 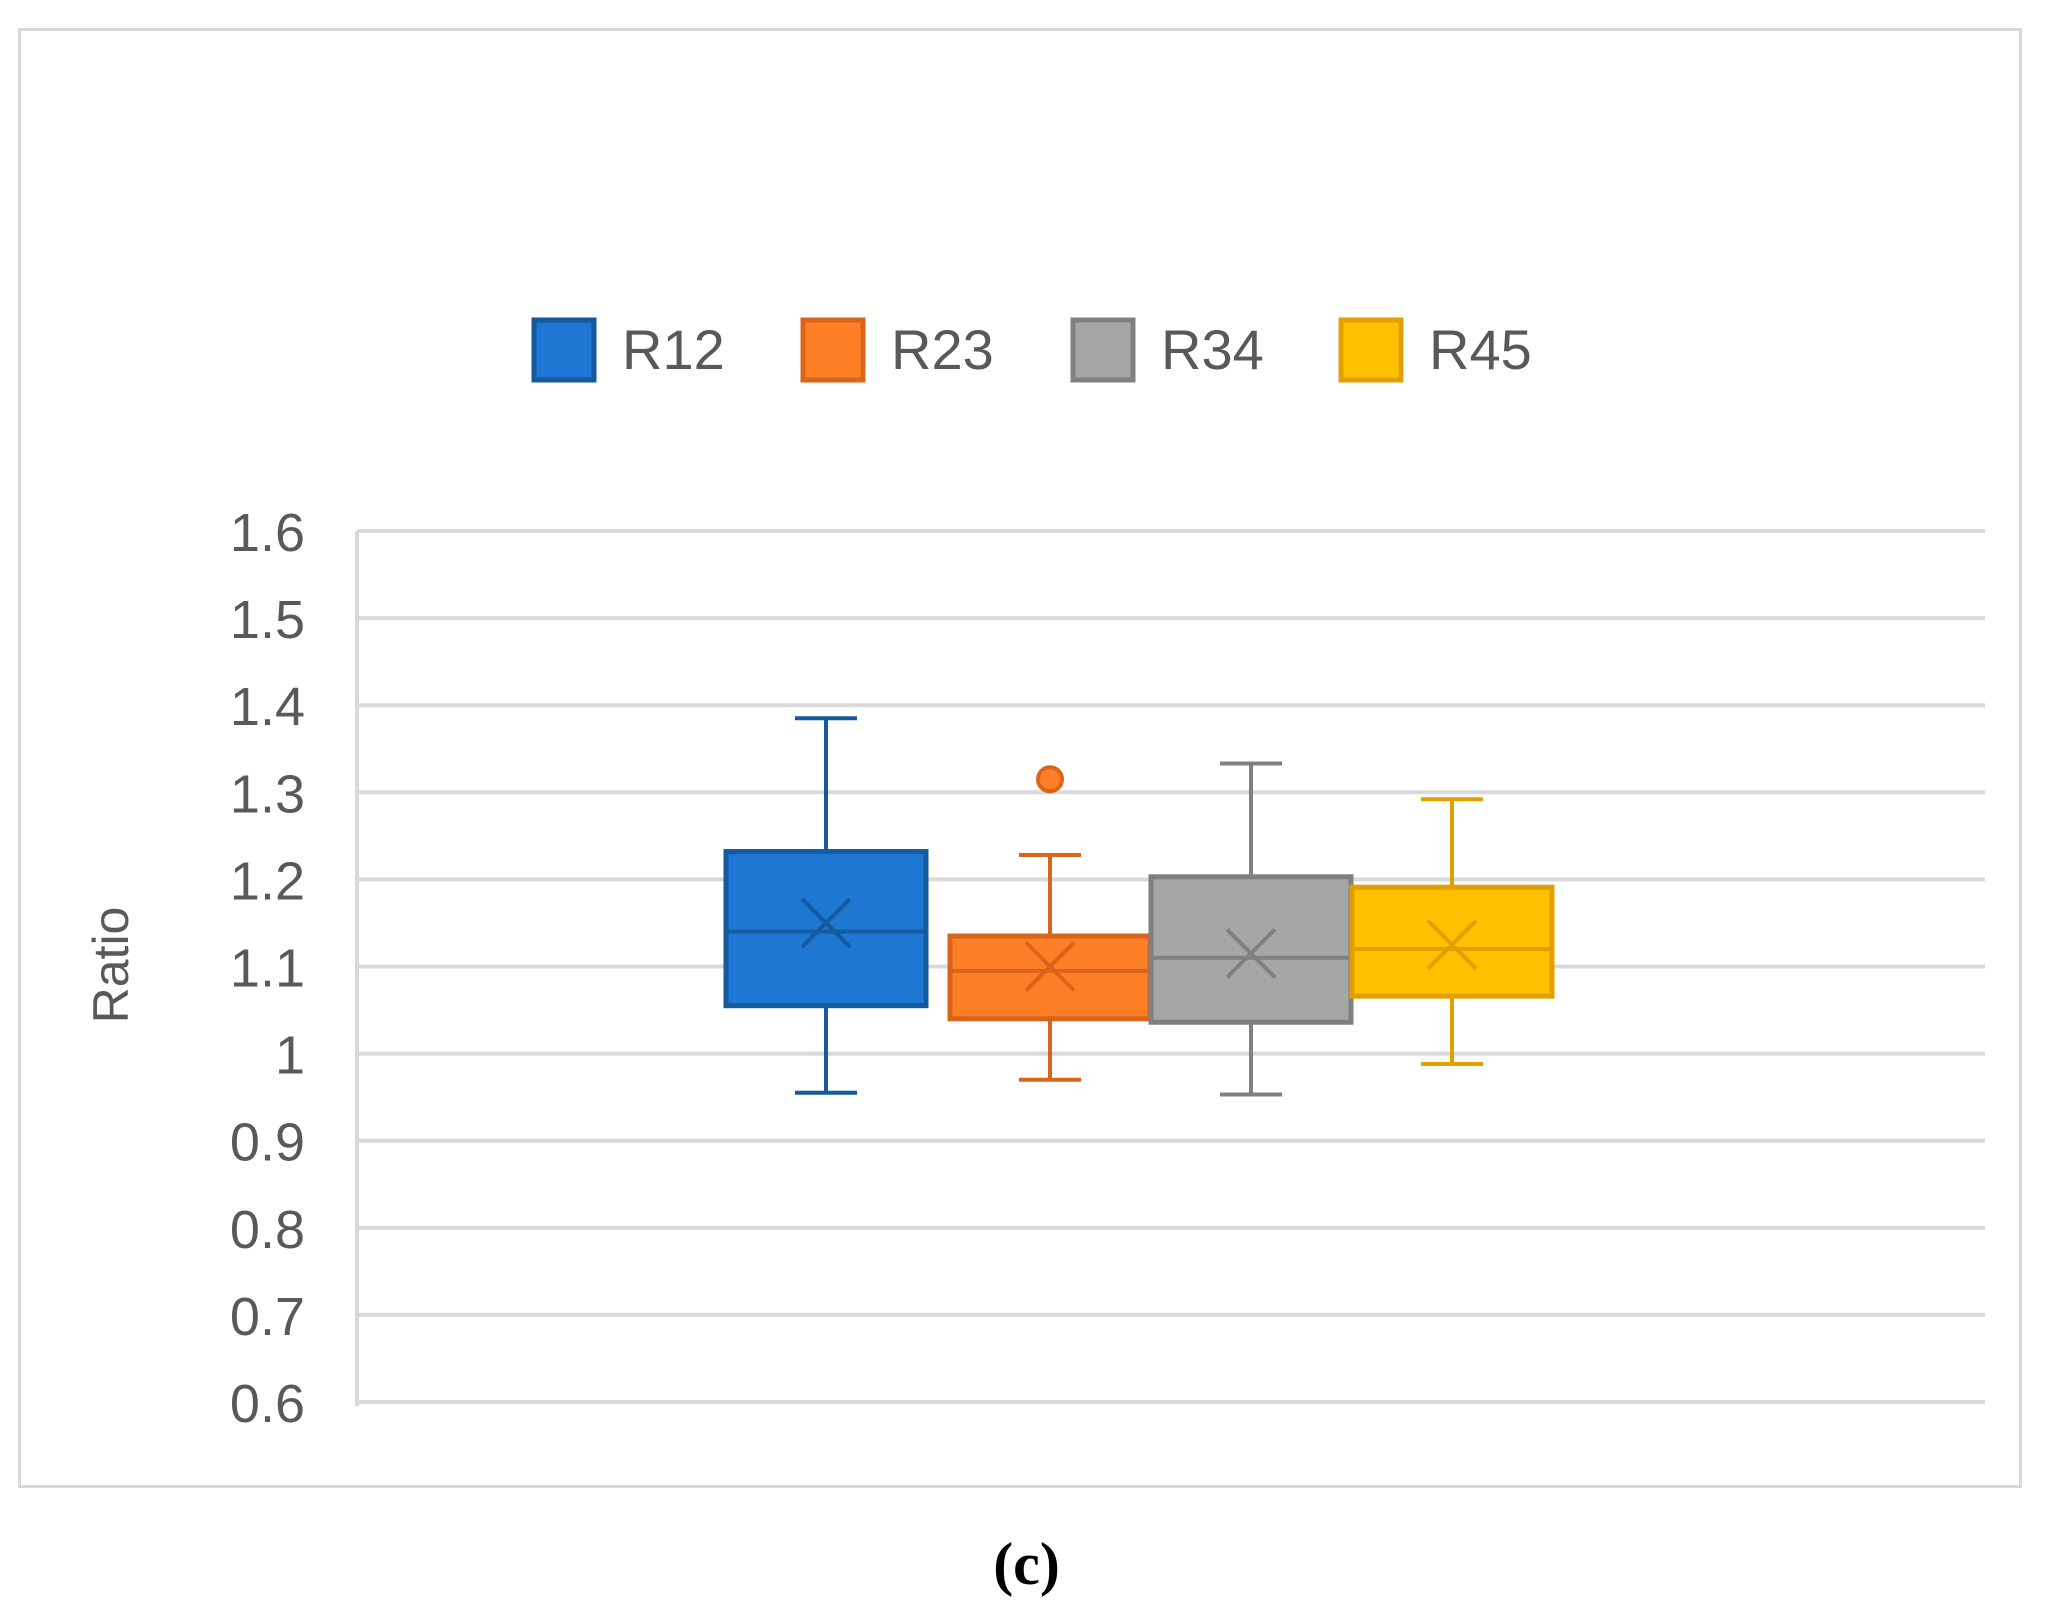 I want to click on y-tick-label: 1.5, so click(x=267, y=620).